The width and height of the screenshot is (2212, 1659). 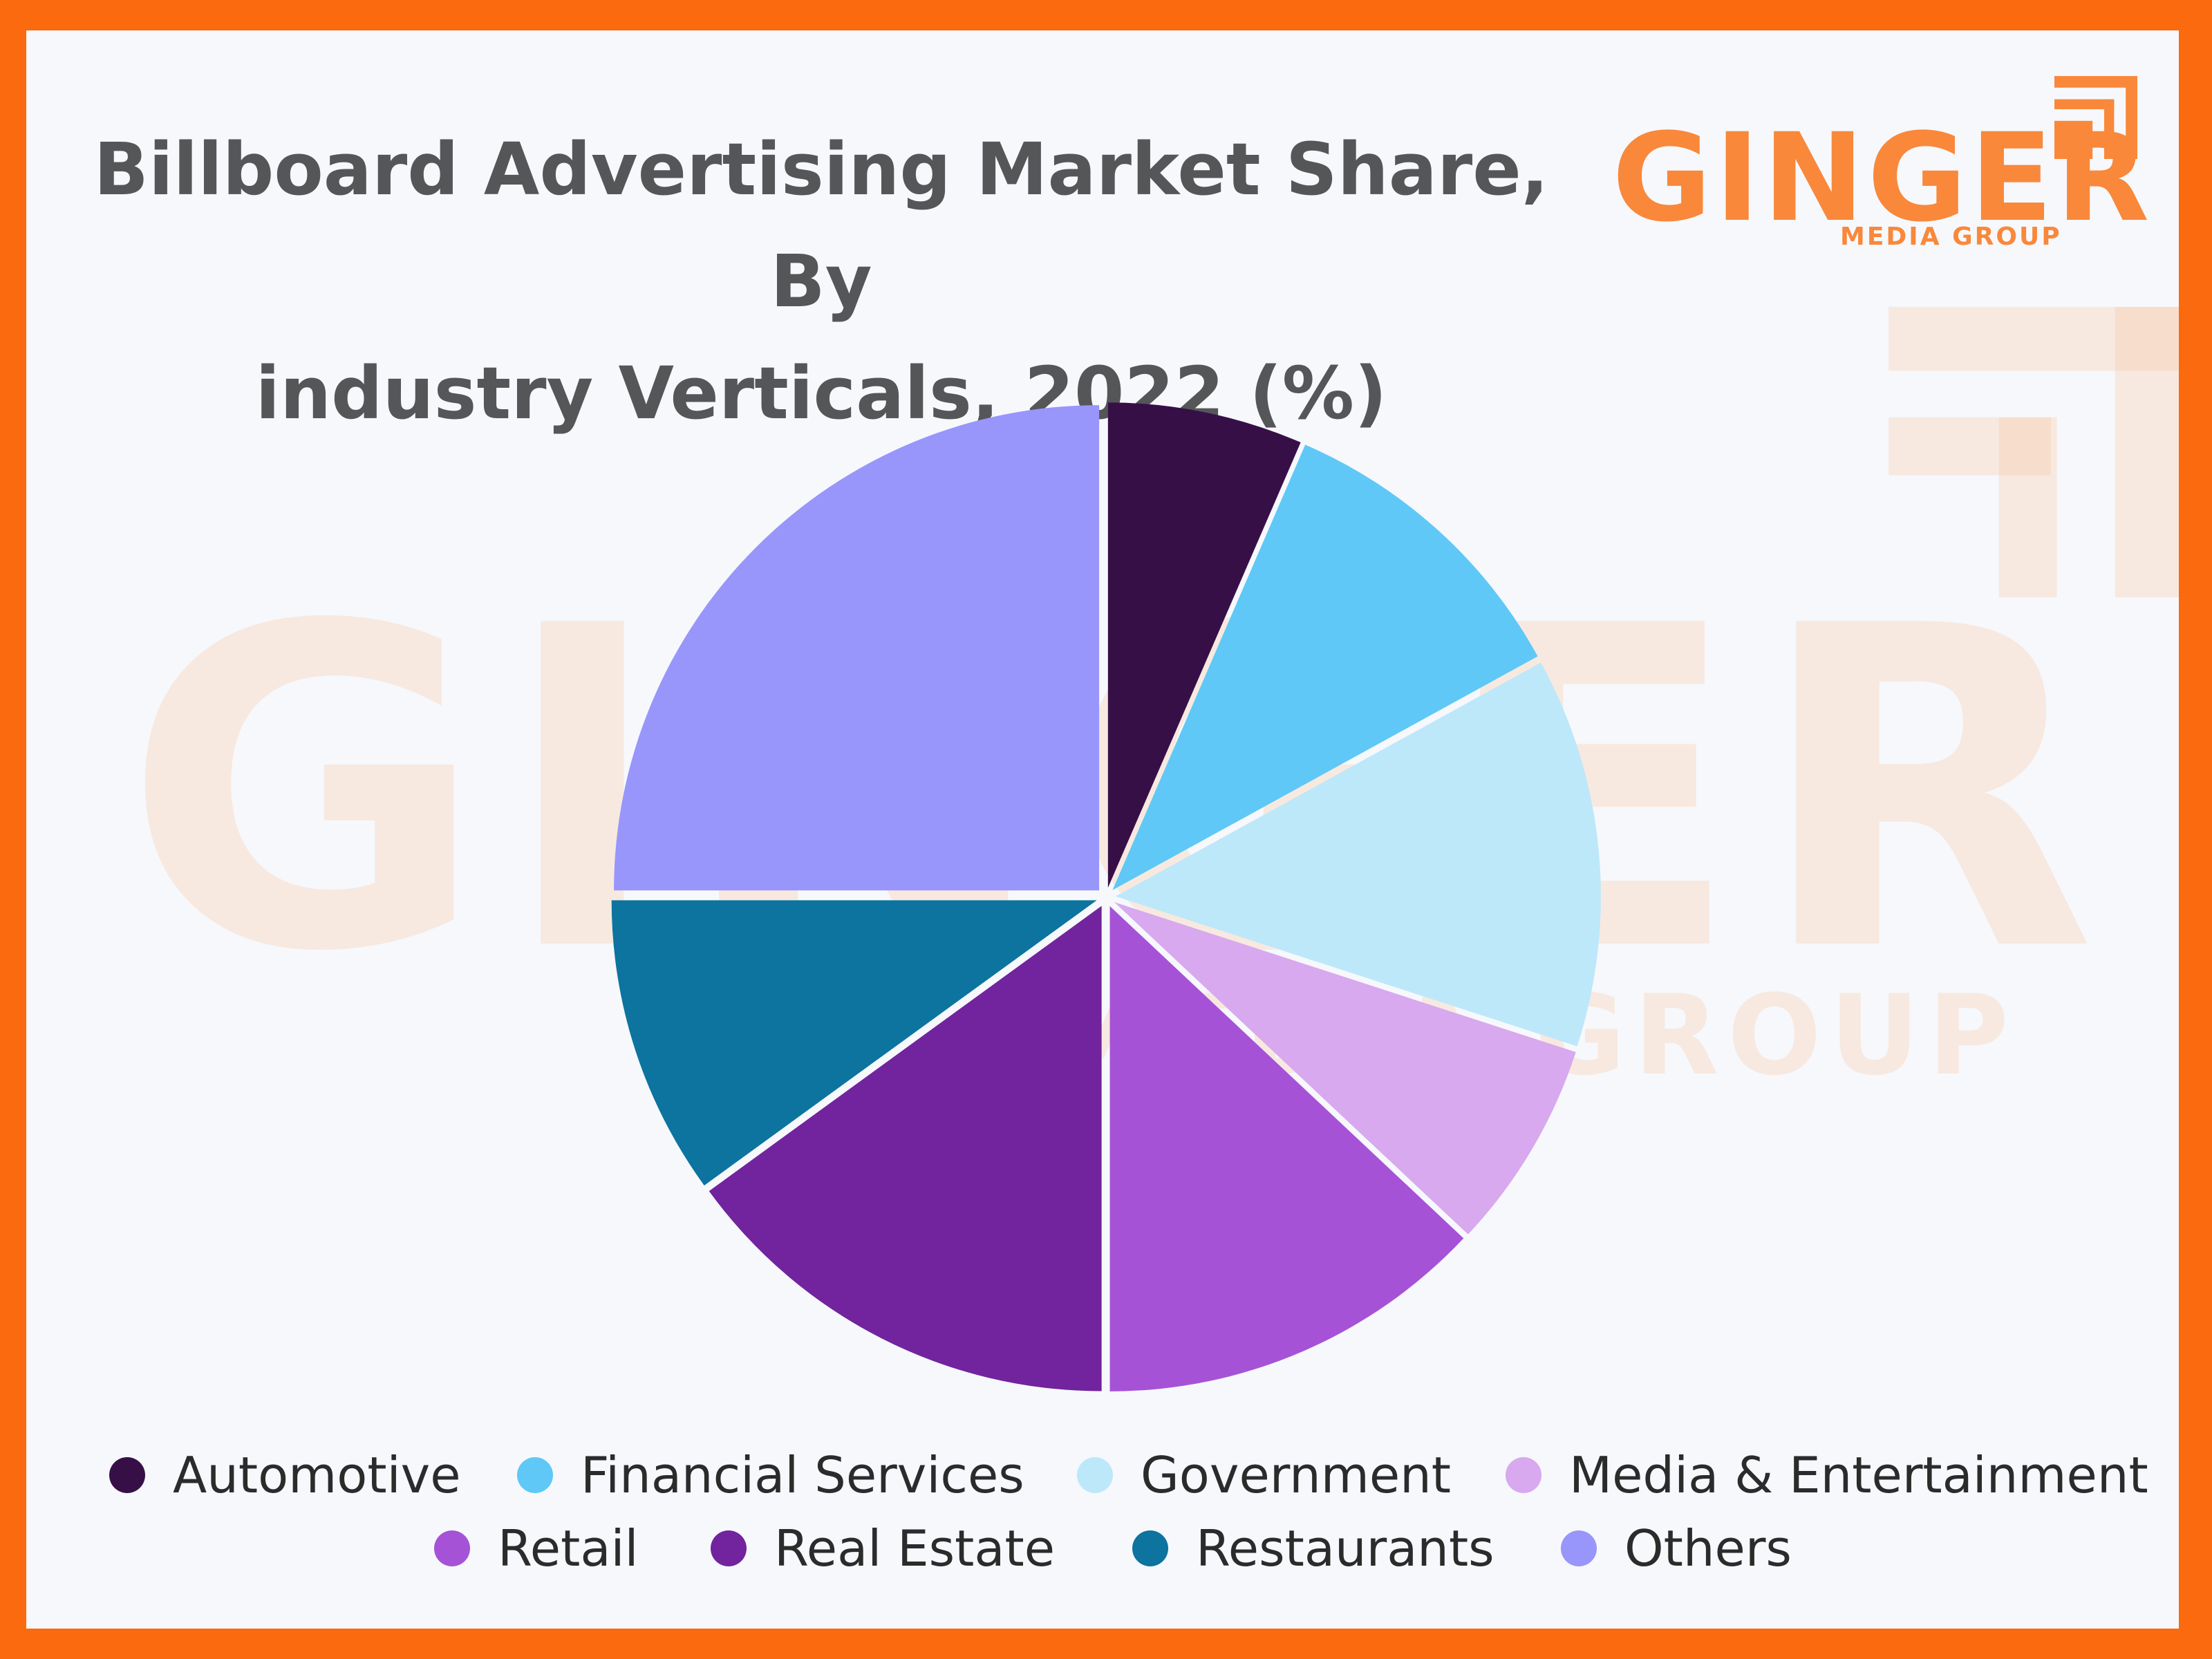 I want to click on pie-slice-real-estate, so click(x=906, y=1148).